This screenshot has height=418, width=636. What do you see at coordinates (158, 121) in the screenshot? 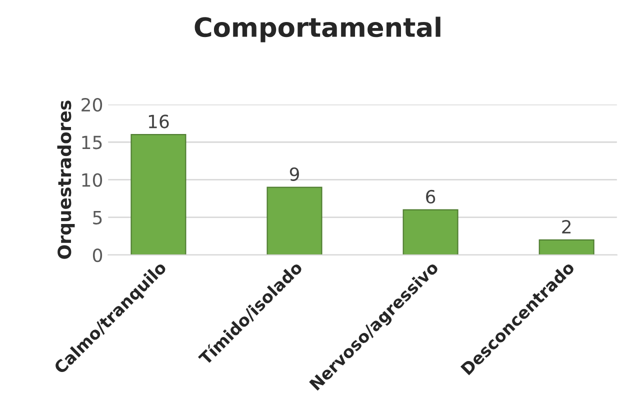
I see `data-label: 16` at bounding box center [158, 121].